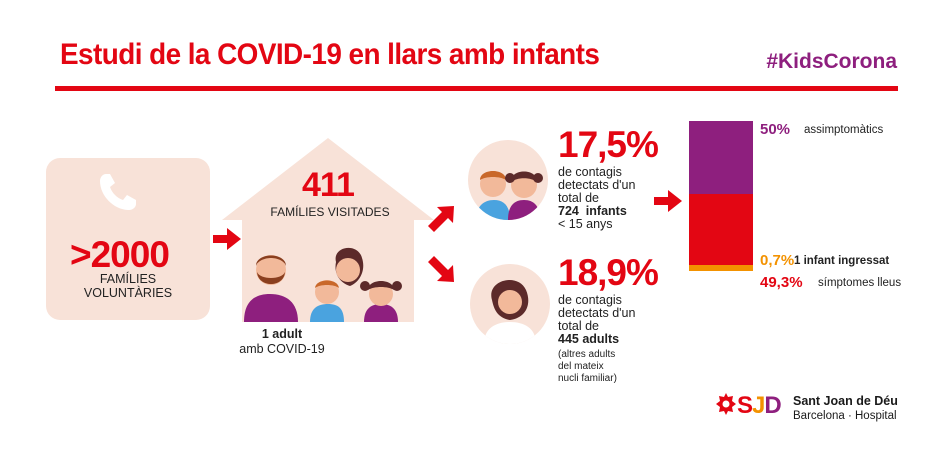 This screenshot has height=451, width=945. I want to click on children-desc-line1: de contagis, so click(590, 172).